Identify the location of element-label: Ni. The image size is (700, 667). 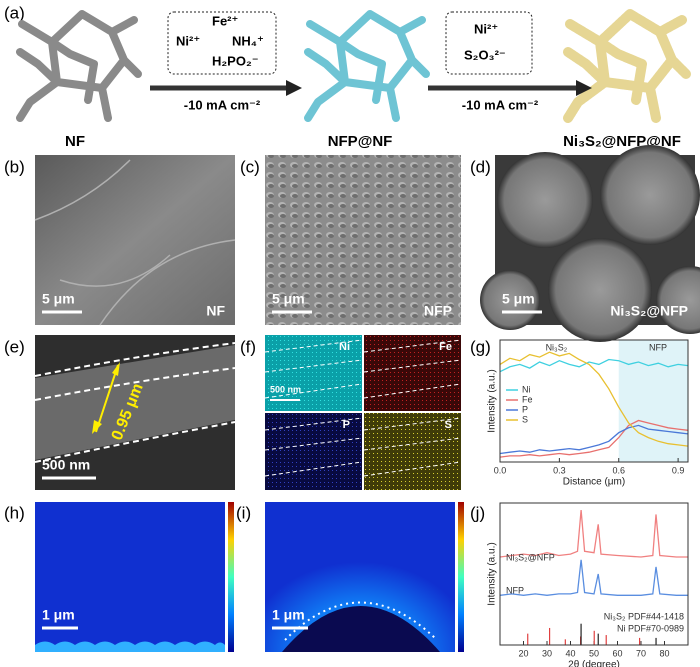
(344, 347).